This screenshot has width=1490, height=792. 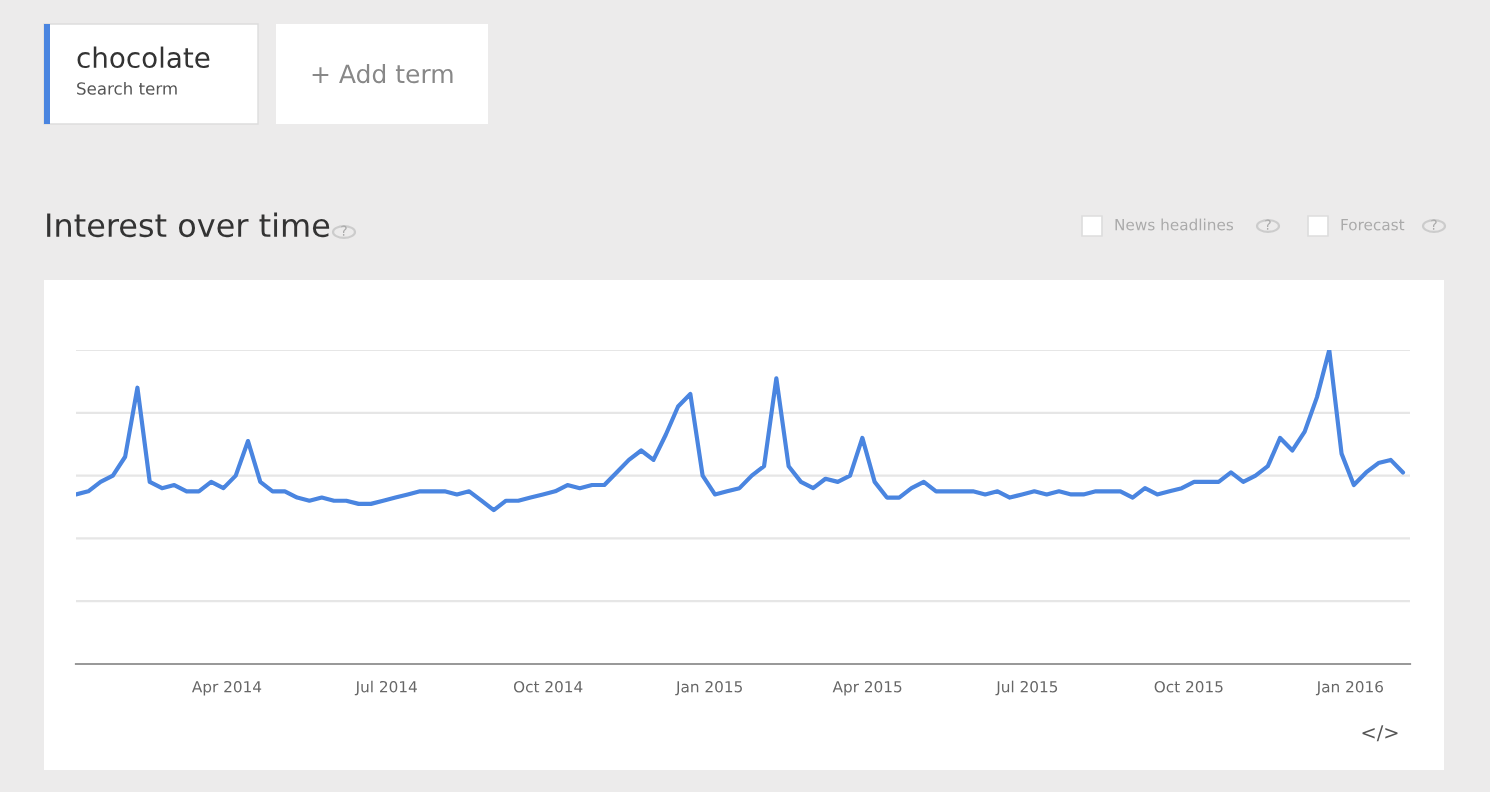 I want to click on chart-title: Interest over time, so click(x=188, y=225).